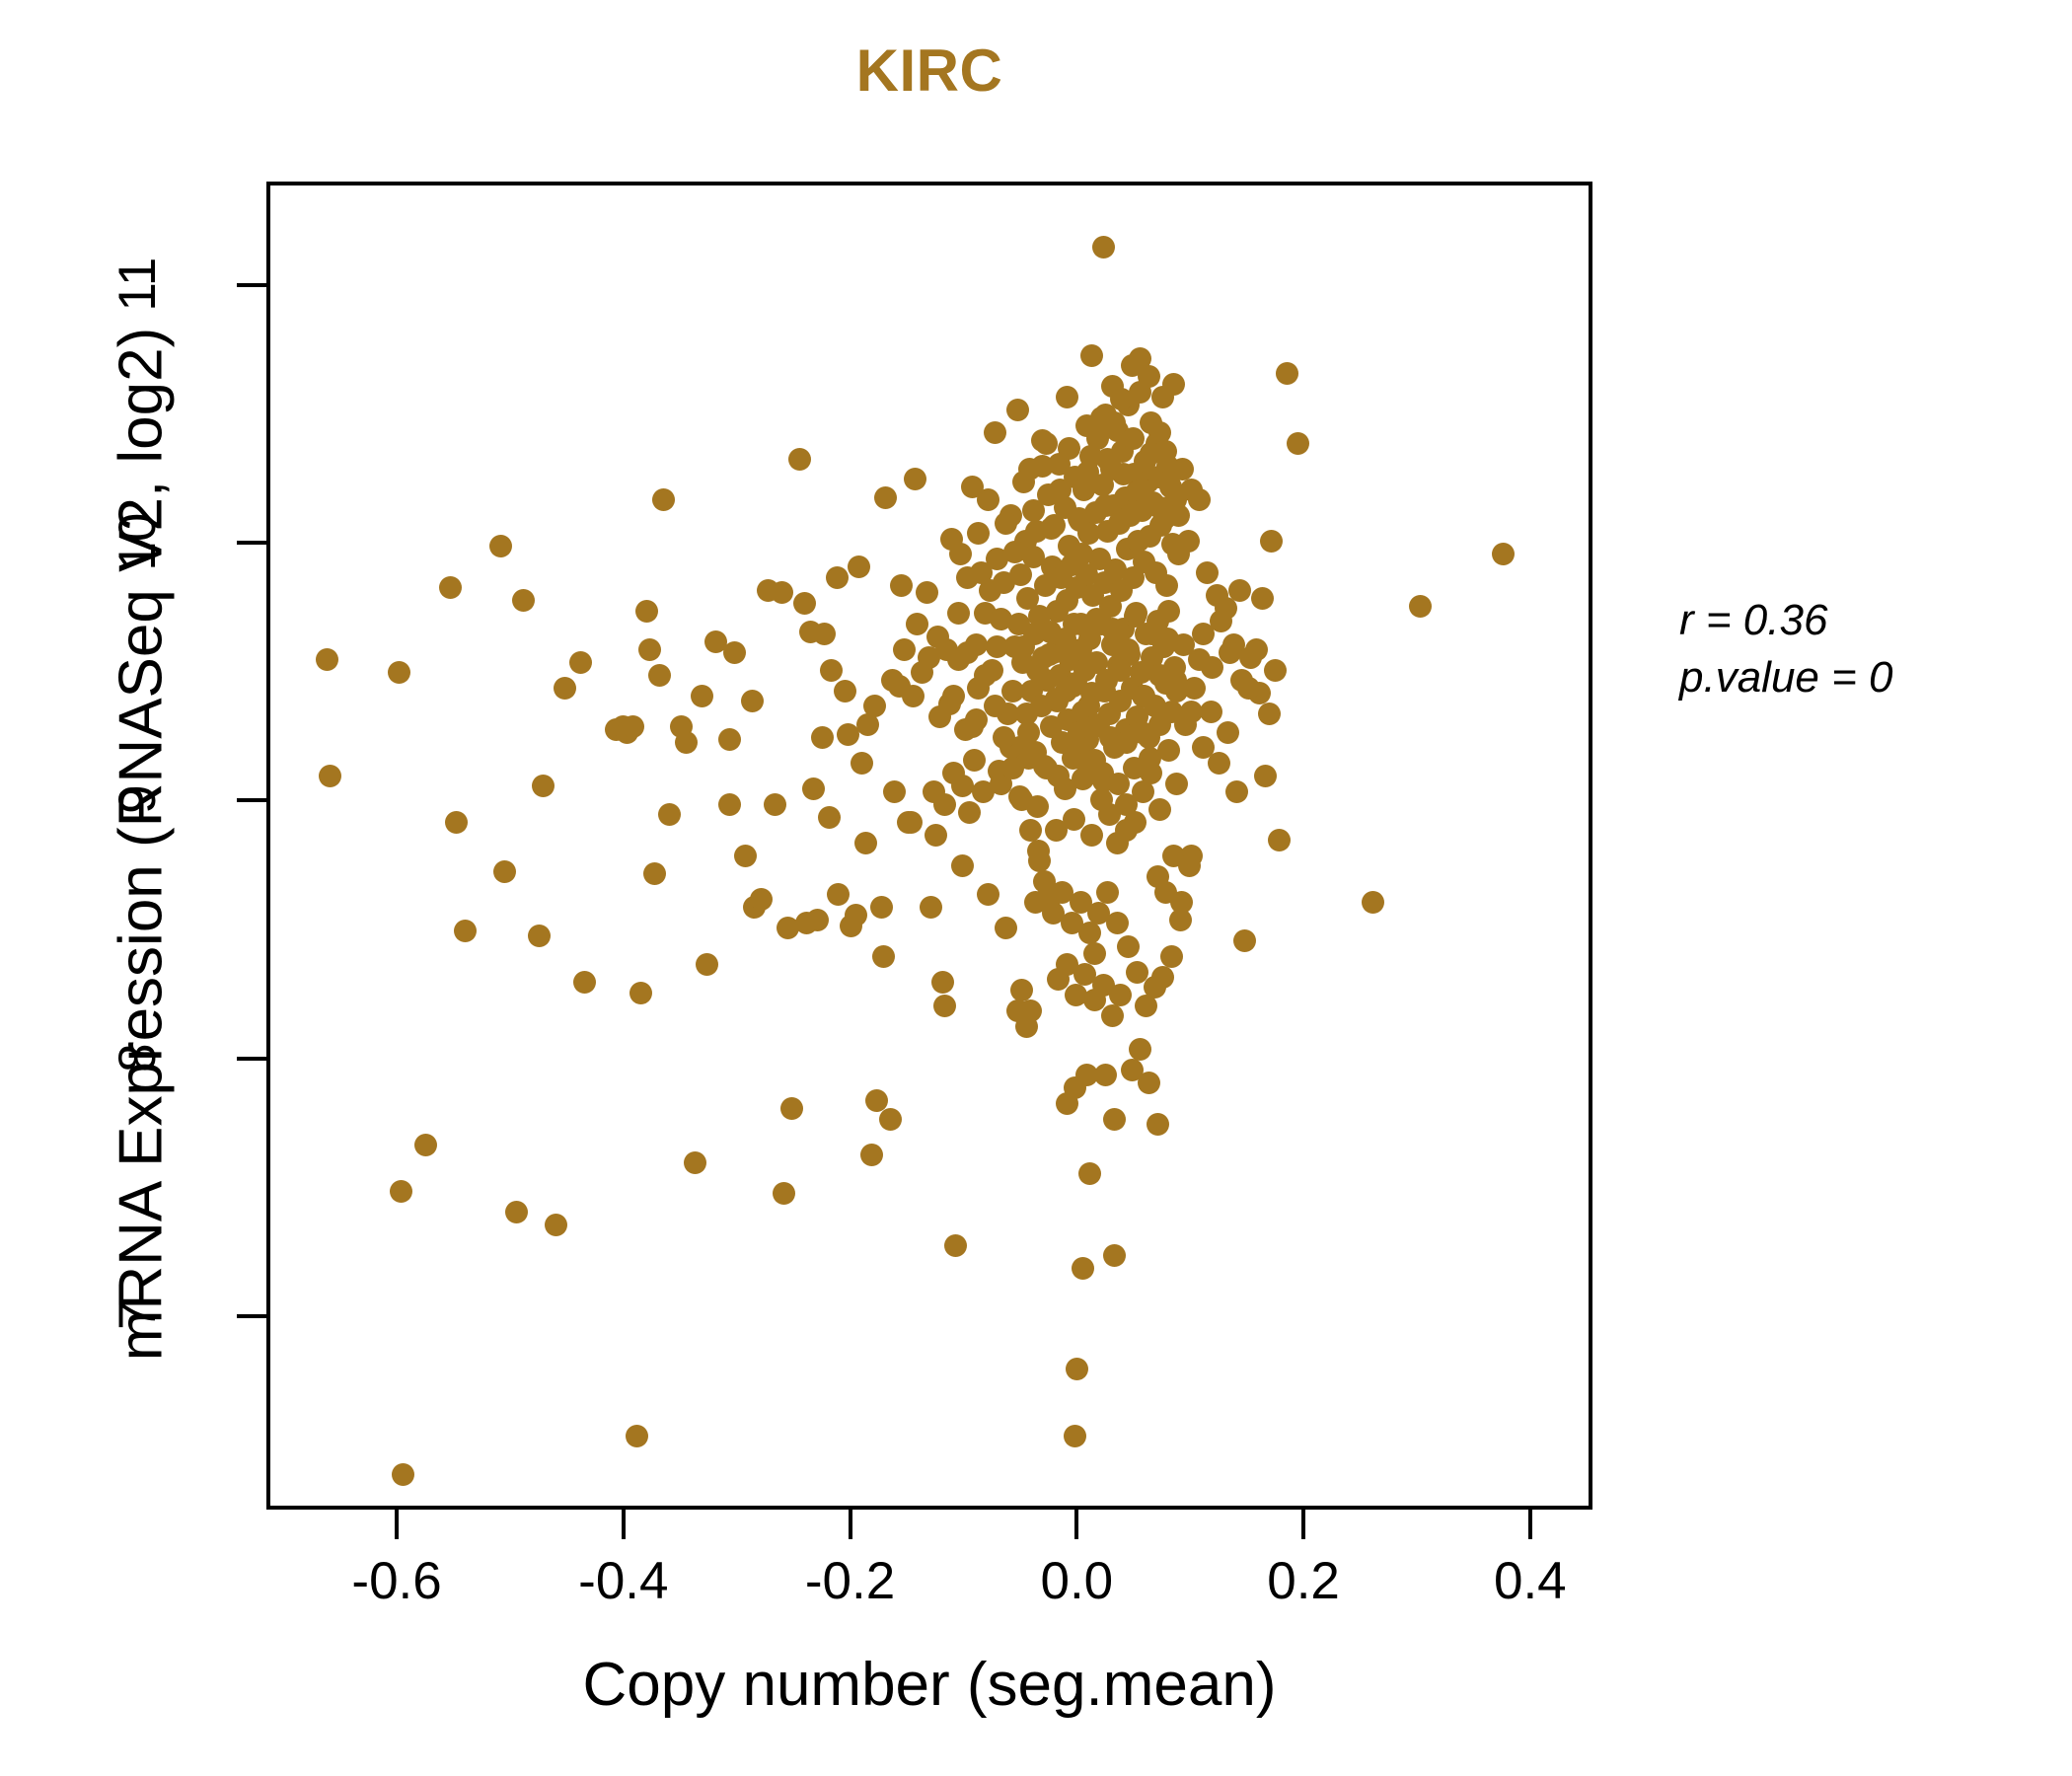 This screenshot has height=1776, width=2072. Describe the element at coordinates (1786, 649) in the screenshot. I see `statistics-annotation: r = 0.36 p.value = 0` at that location.